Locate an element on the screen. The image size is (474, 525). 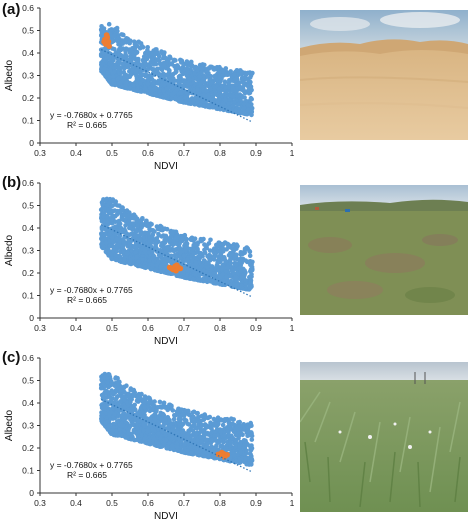
x-tick-label: 0.3 is located at coordinates (40, 328).